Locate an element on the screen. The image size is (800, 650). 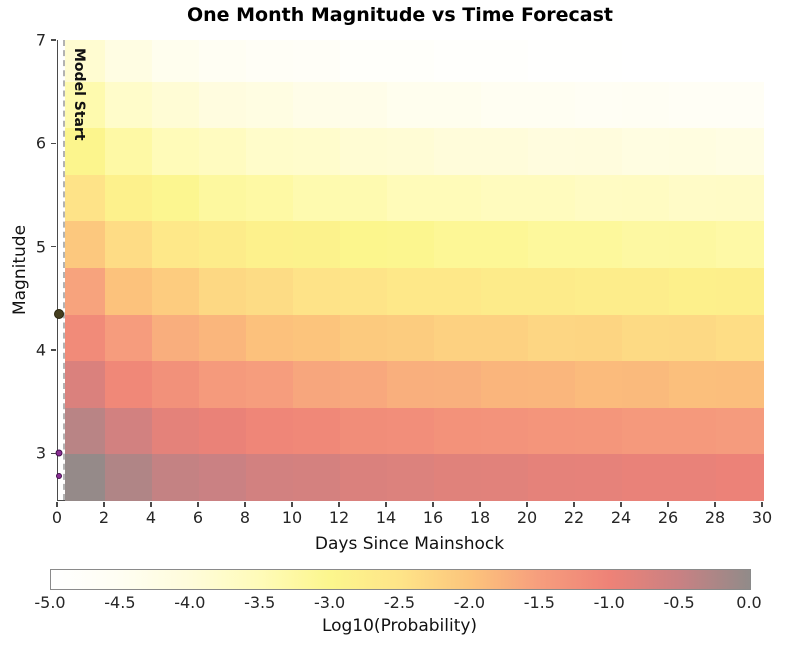
x-axis-tick-label: 8 is located at coordinates (245, 517).